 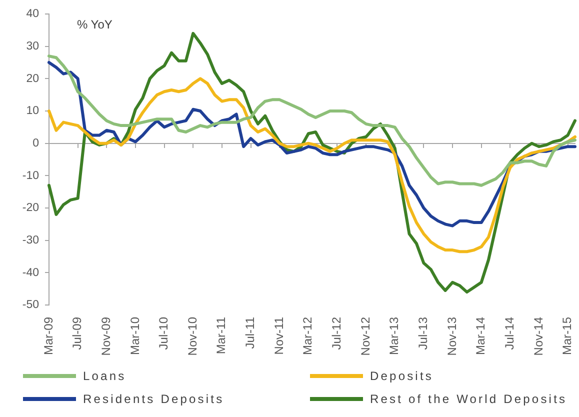 What do you see at coordinates (423, 333) in the screenshot?
I see `x-tick-label: Jul-13` at bounding box center [423, 333].